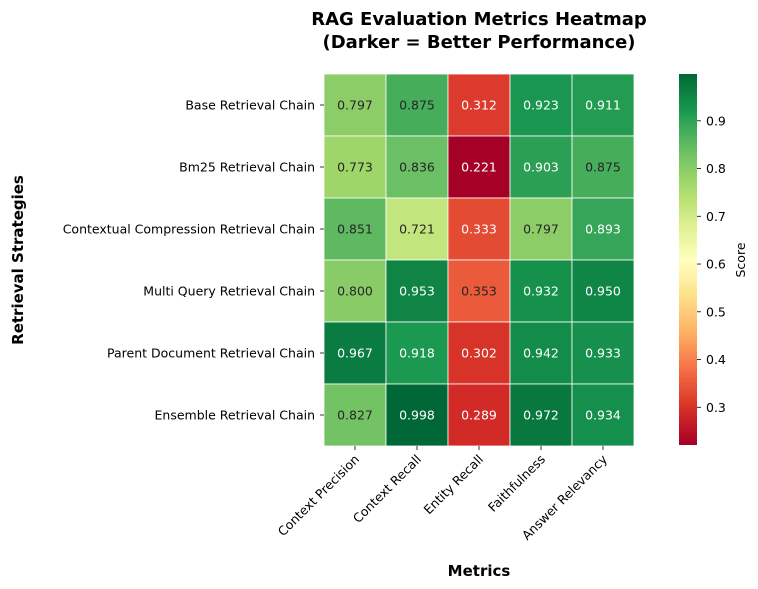 The width and height of the screenshot is (758, 589). Describe the element at coordinates (716, 407) in the screenshot. I see `colorbar-tick-label: 0.3` at that location.